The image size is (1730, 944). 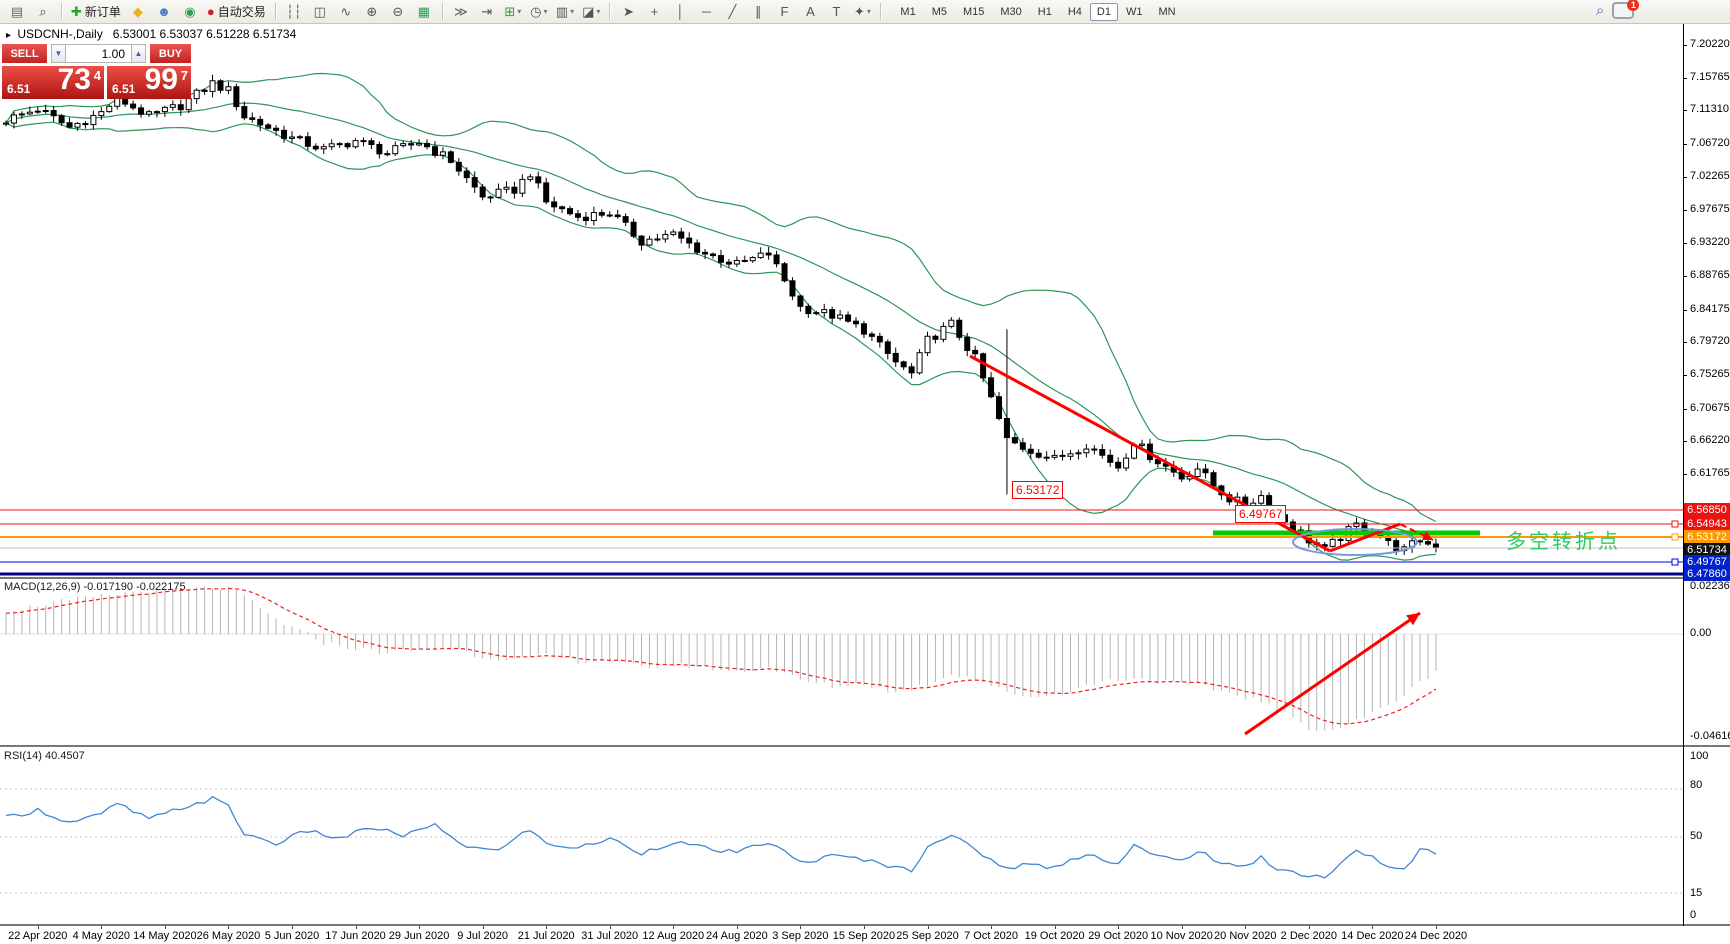 I want to click on date-label: 10 Nov 2020, so click(x=1181, y=936).